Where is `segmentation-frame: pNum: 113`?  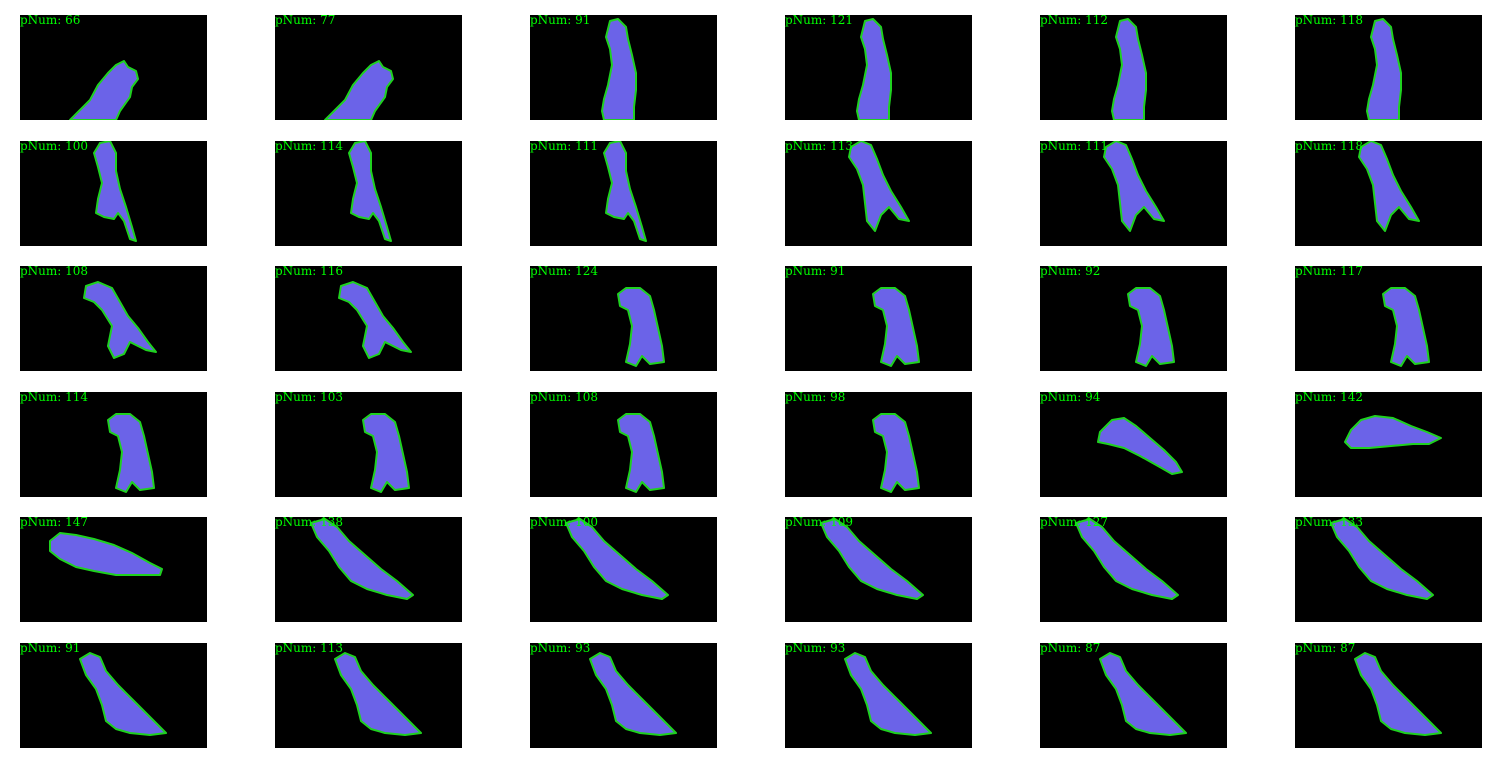
segmentation-frame: pNum: 113 is located at coordinates (368, 695).